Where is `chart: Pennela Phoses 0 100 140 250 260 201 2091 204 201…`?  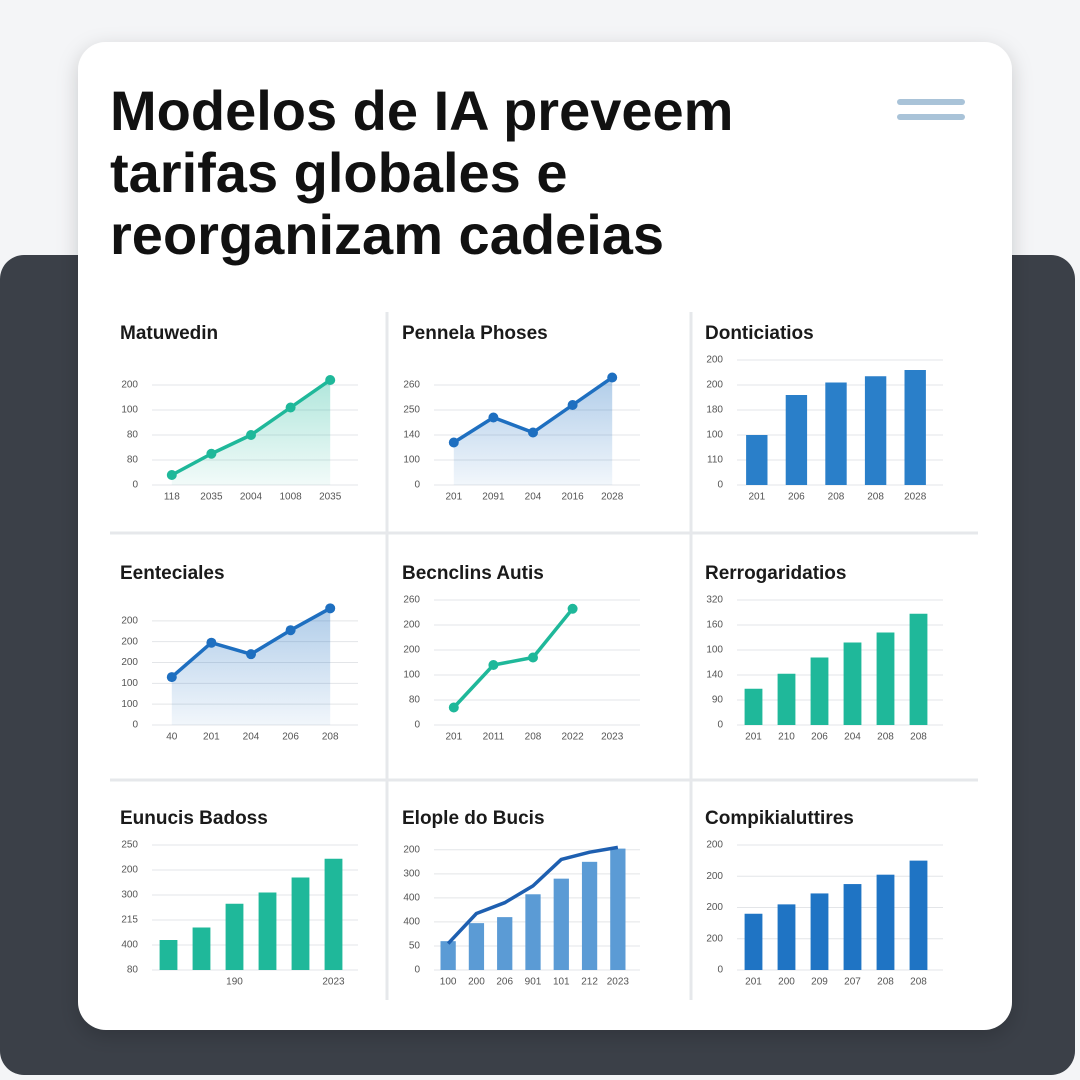 chart: Pennela Phoses 0 100 140 250 260 201 2091 204 201… is located at coordinates (521, 413).